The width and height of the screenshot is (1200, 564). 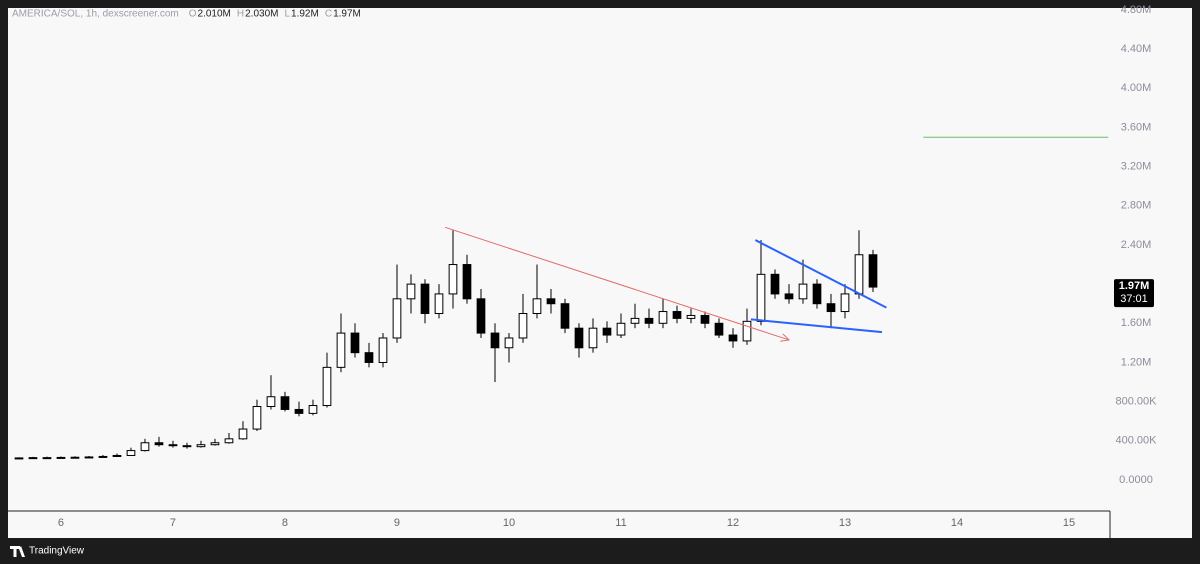 I want to click on legend-key: O, so click(x=193, y=14).